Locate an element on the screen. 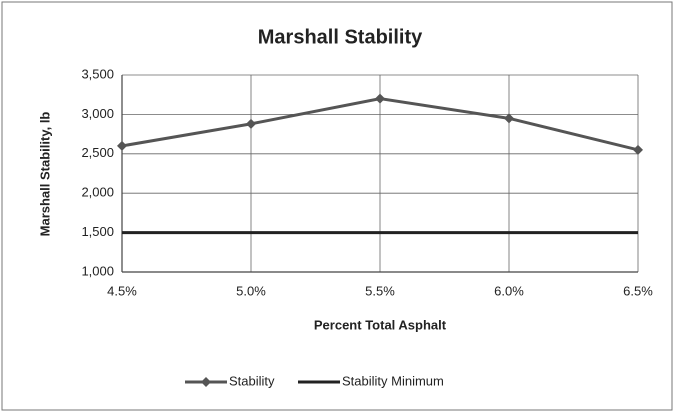  legend-marker is located at coordinates (206, 382).